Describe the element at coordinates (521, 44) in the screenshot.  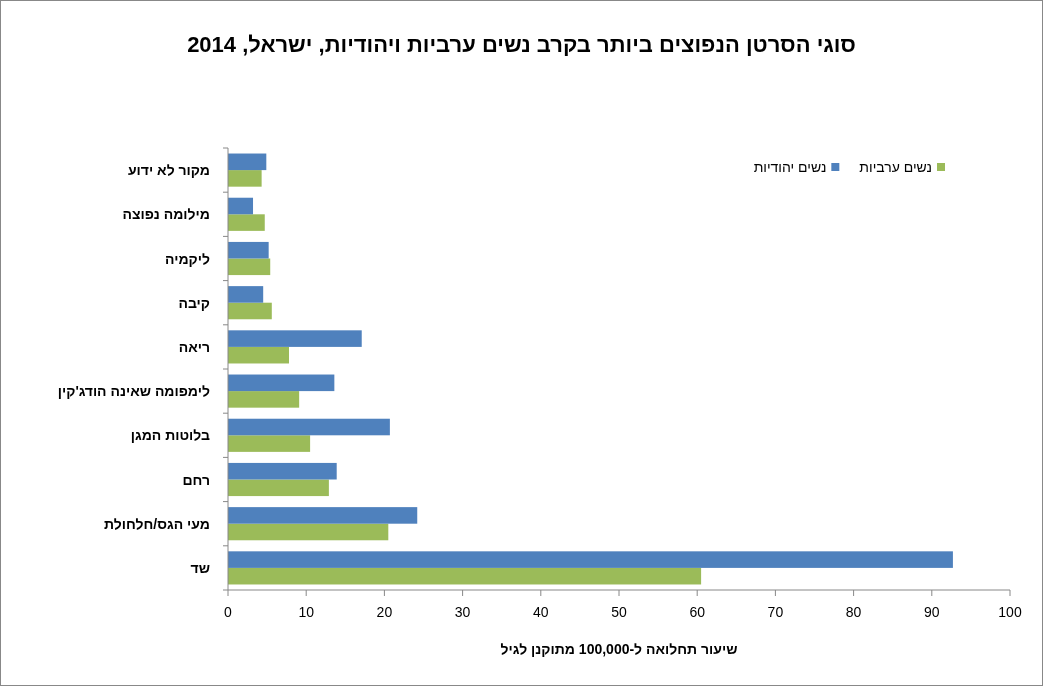
I see `chart-title: סוגי הסרטן הנפוצים ביותר בקרב נשים ערביות ויהודיות, ישראל, 2014` at that location.